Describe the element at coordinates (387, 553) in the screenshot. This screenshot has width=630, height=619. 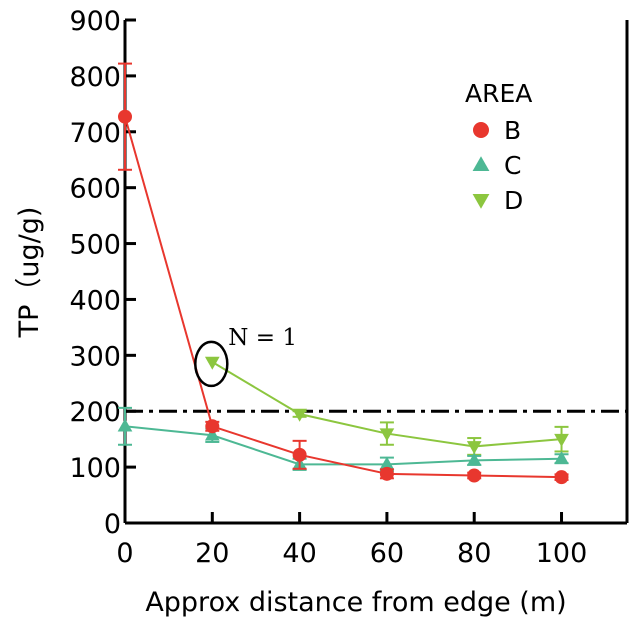
I see `x-tick-label: 60` at that location.